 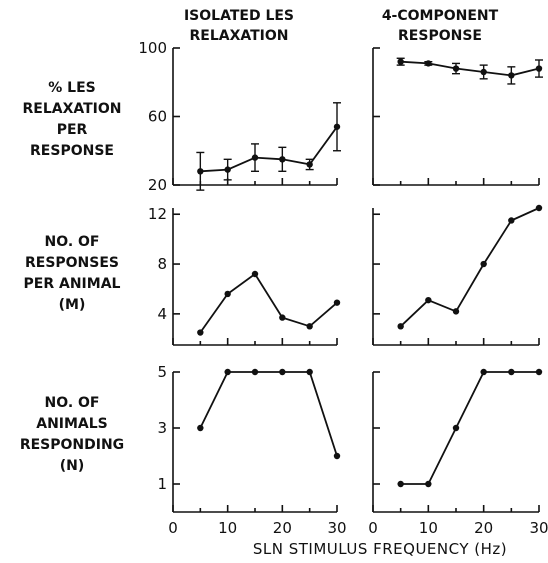 I want to click on y-tick-label: 1, so click(x=162, y=484).